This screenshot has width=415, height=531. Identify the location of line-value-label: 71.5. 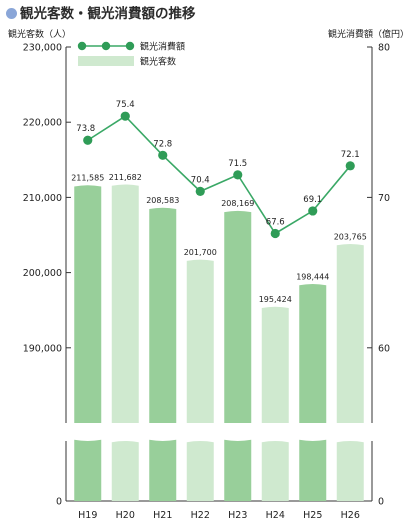
(237, 164).